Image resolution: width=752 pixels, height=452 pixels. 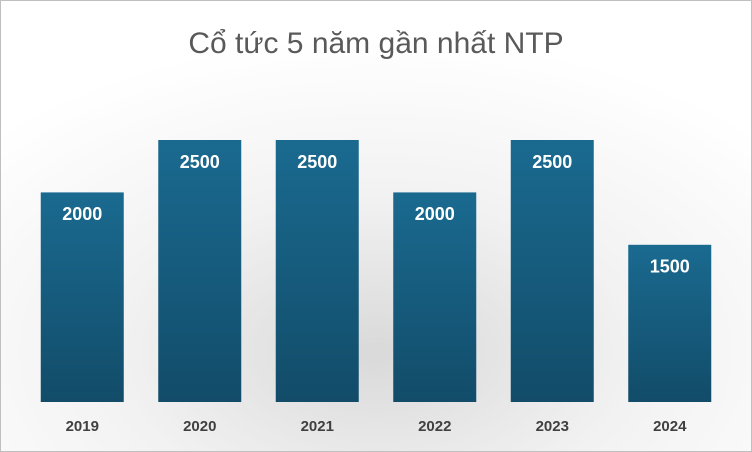 What do you see at coordinates (434, 426) in the screenshot?
I see `x-tick-label: 2022` at bounding box center [434, 426].